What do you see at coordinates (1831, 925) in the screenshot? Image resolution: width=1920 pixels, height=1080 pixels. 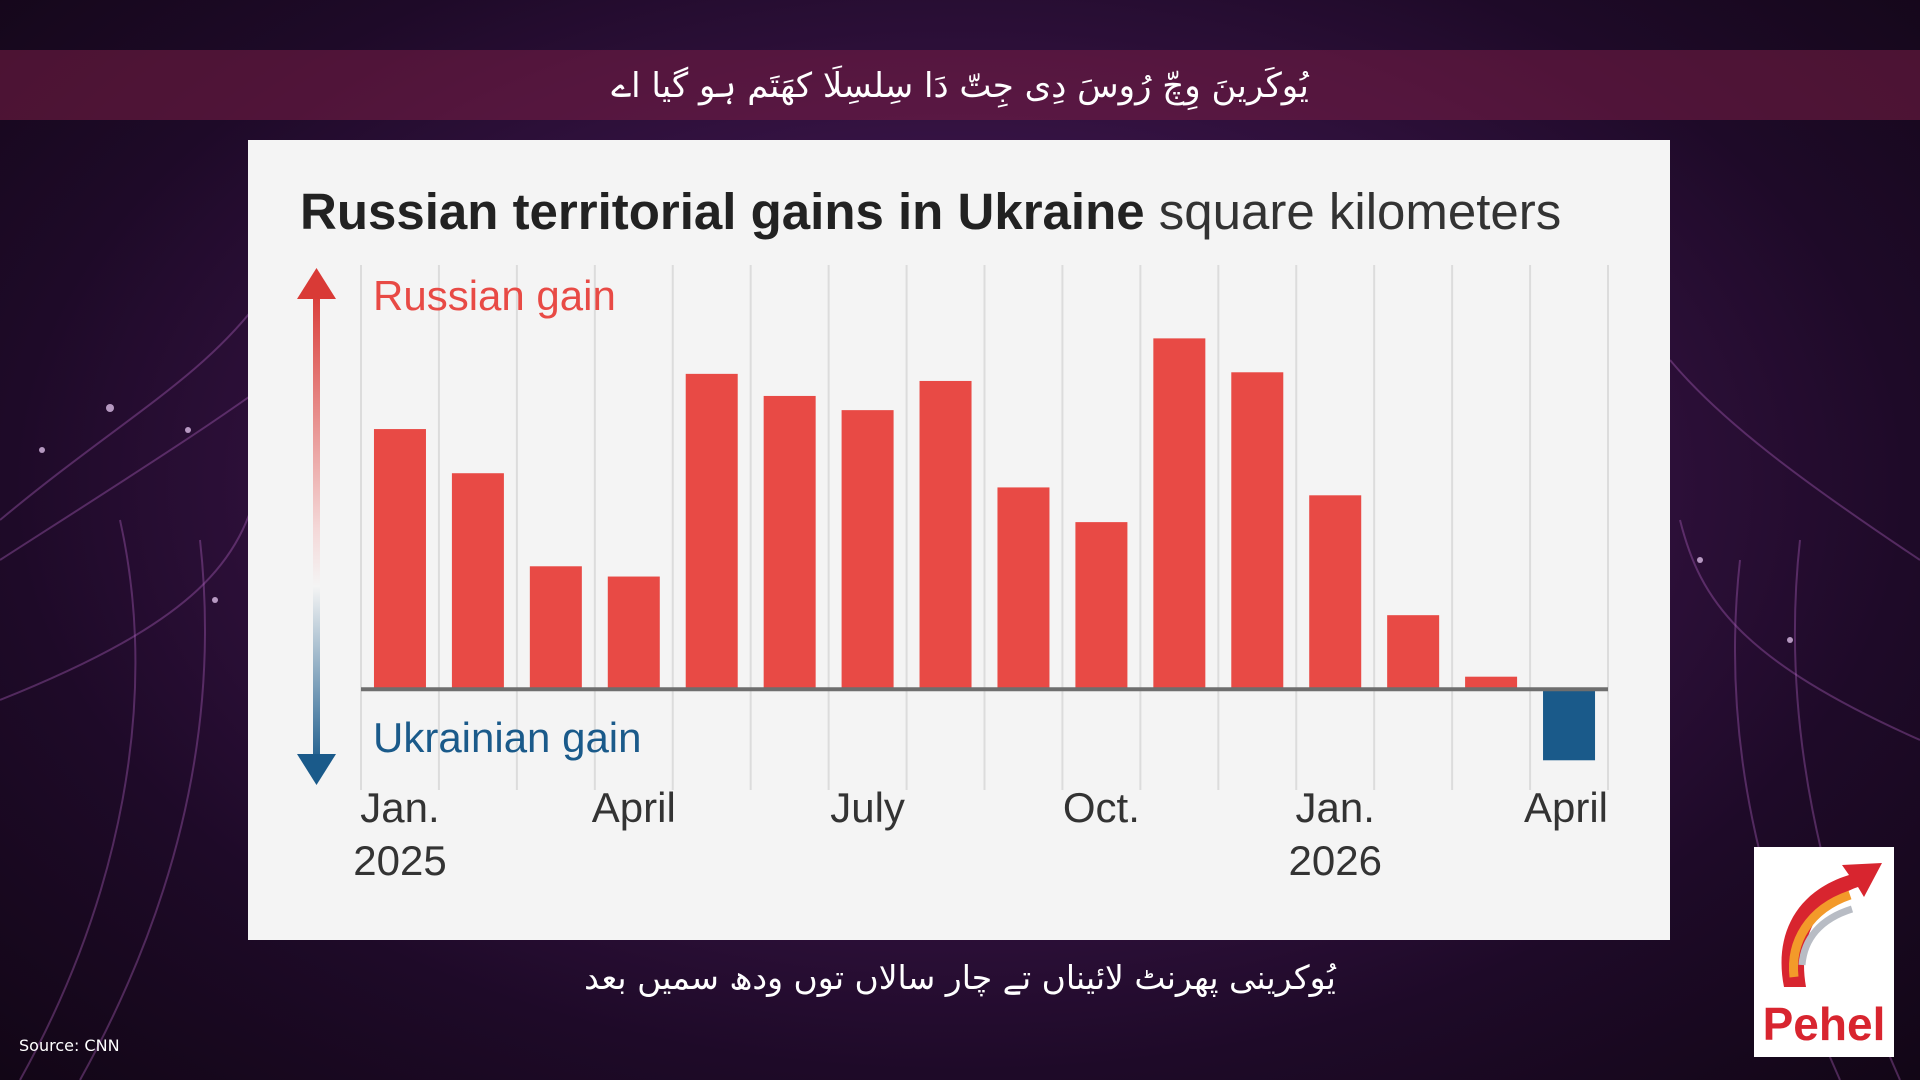 I see `pehel-logo-mark-icon` at bounding box center [1831, 925].